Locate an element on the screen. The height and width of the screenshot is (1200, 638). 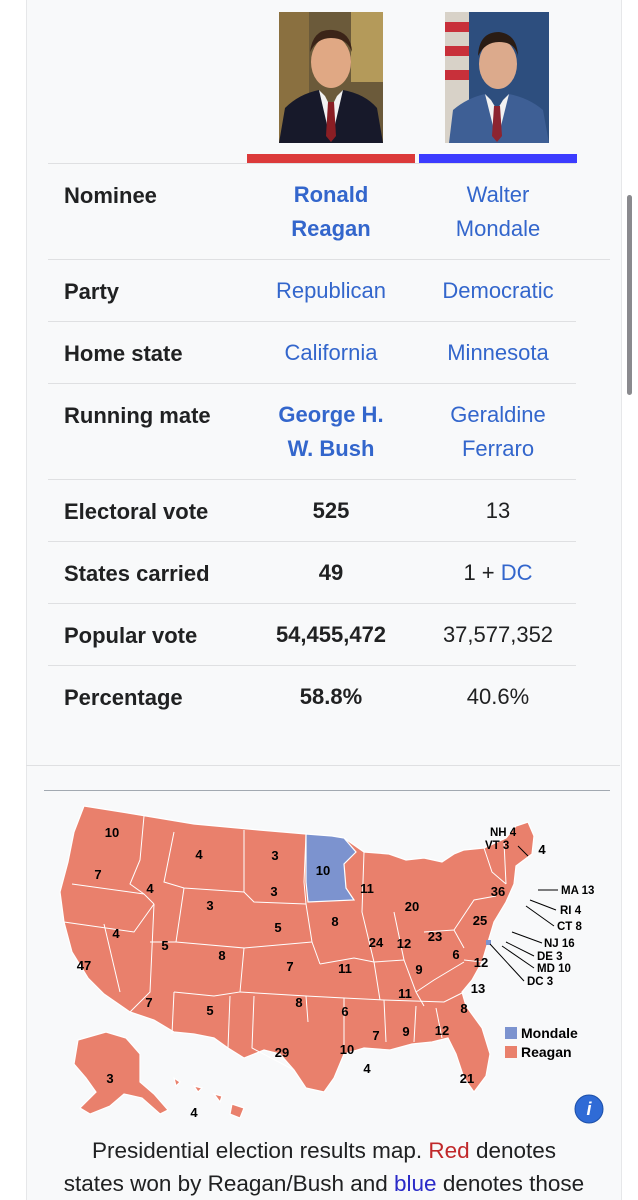
reagan-nominee-link: Ronald Reagan is located at coordinates (331, 212).